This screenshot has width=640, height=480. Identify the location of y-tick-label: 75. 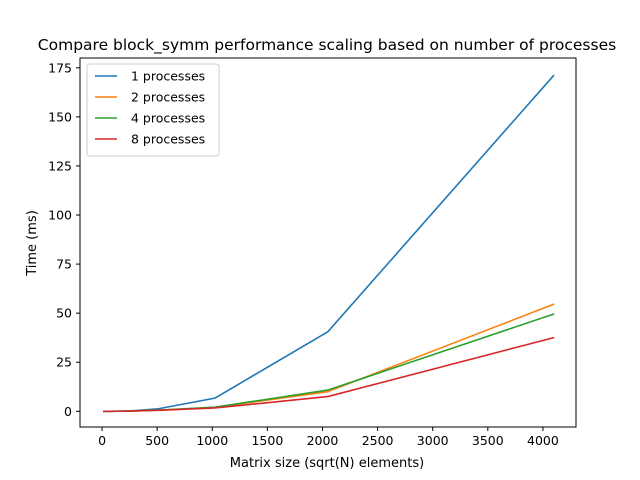
(64, 264).